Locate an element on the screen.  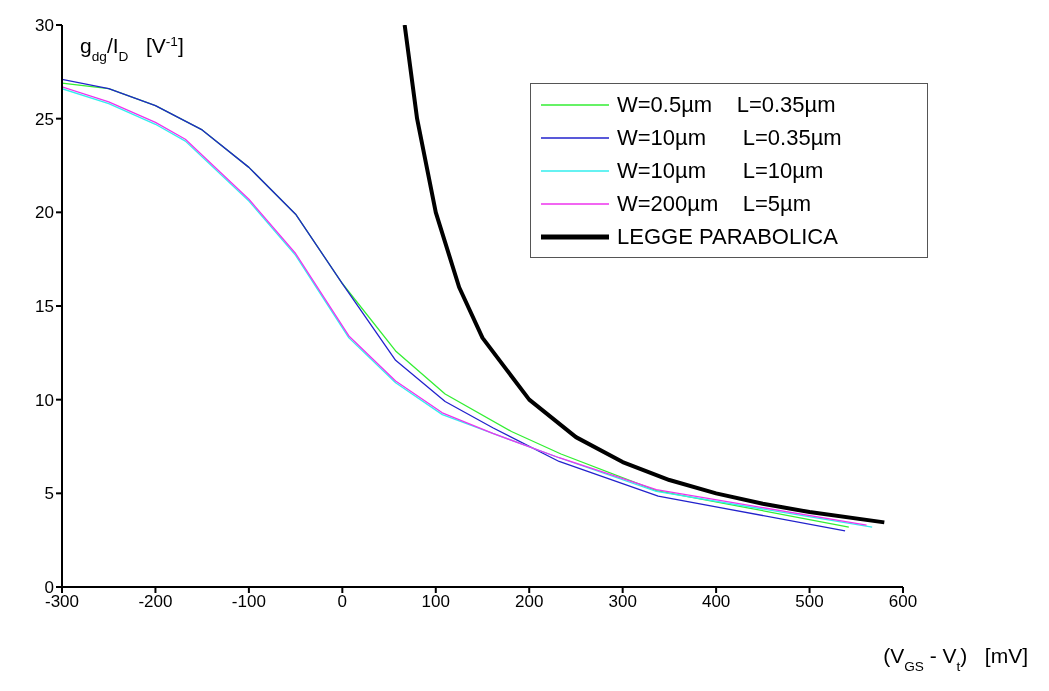
x-tick-label: 500 is located at coordinates (809, 602).